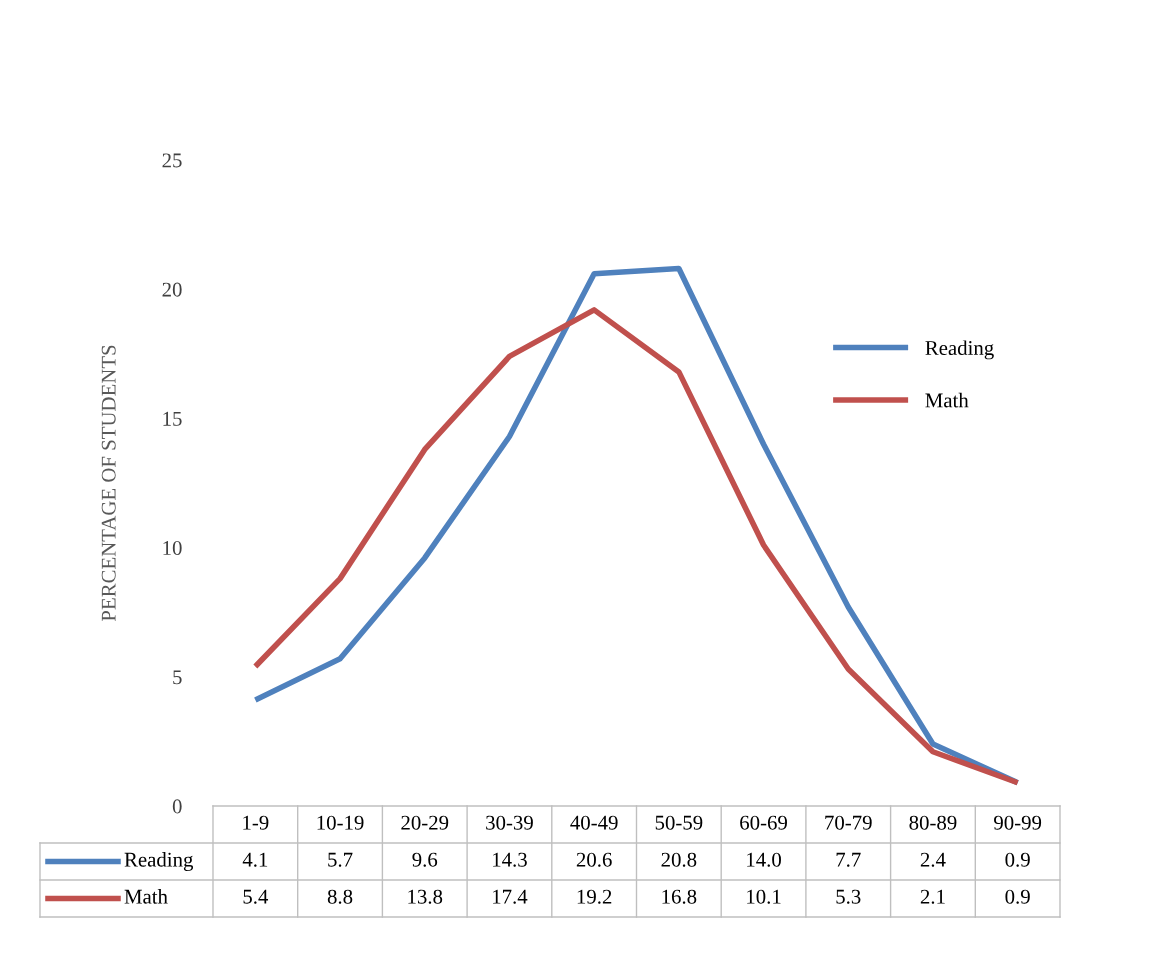 This screenshot has height=961, width=1154. I want to click on data-label: 17.4, so click(510, 896).